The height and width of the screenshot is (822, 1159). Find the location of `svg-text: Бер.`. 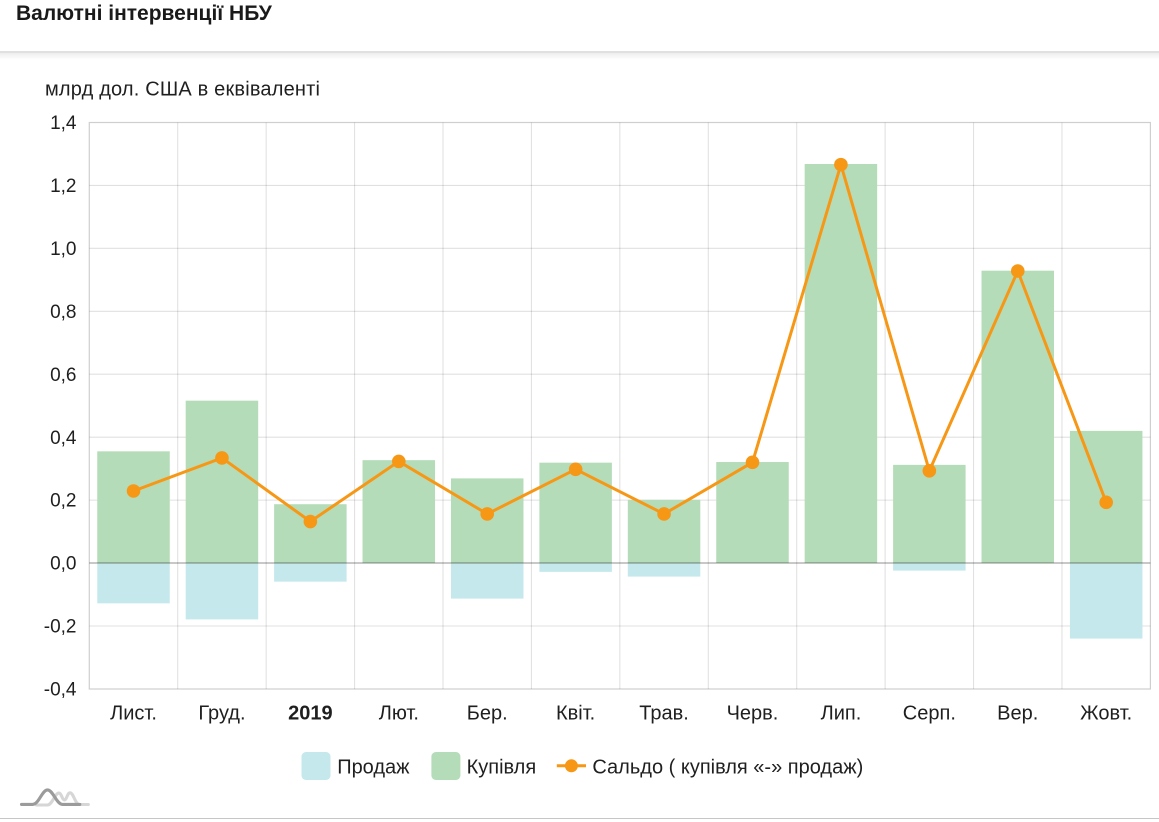

svg-text: Бер. is located at coordinates (487, 714).